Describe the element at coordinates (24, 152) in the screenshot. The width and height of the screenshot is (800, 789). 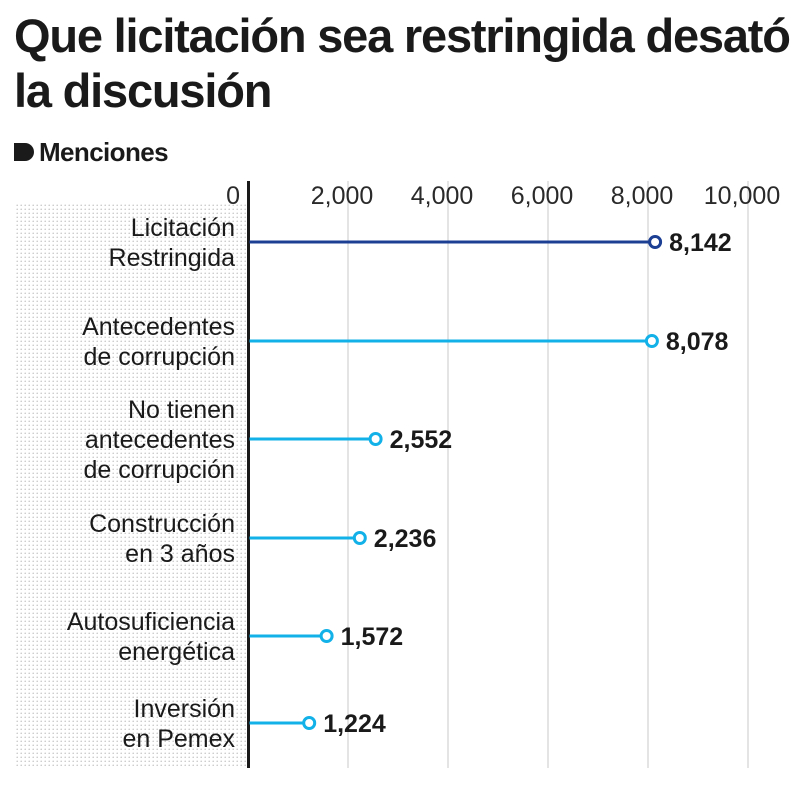
I see `legend-marker-icon` at that location.